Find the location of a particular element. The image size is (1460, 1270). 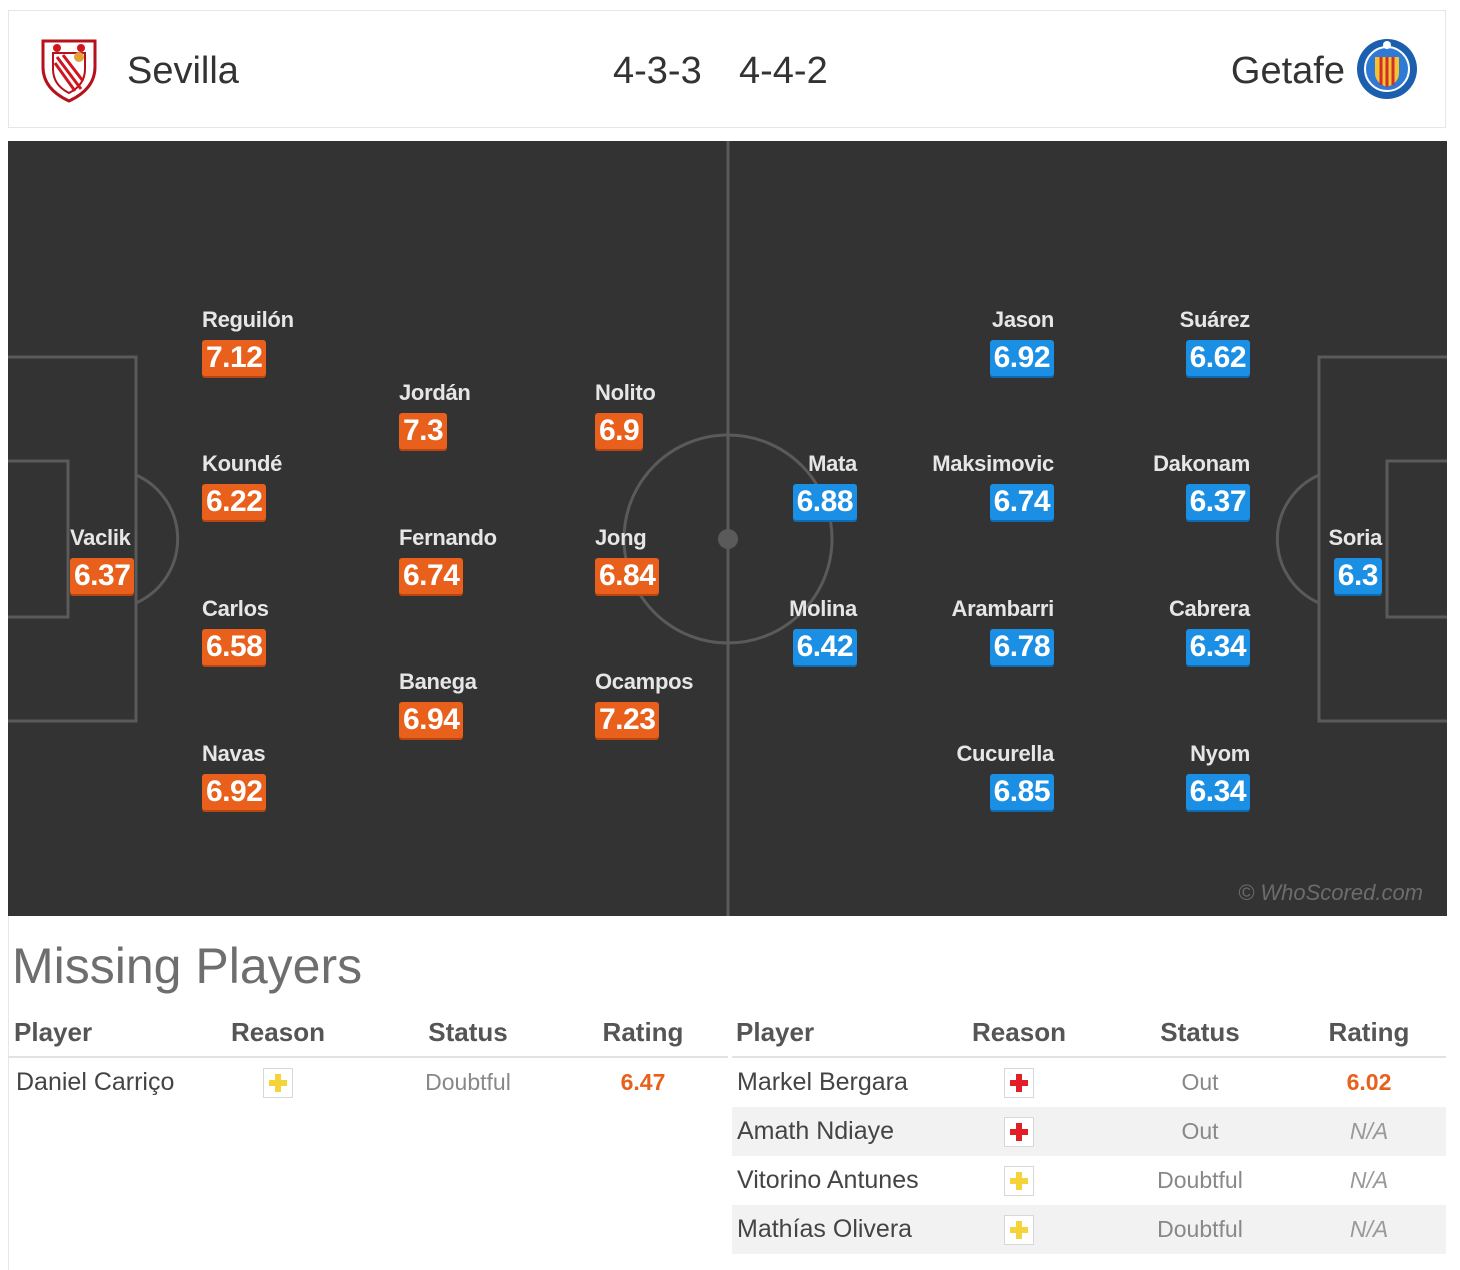

away-player-maksimovic: Maksimovic 6.74 is located at coordinates (984, 485).